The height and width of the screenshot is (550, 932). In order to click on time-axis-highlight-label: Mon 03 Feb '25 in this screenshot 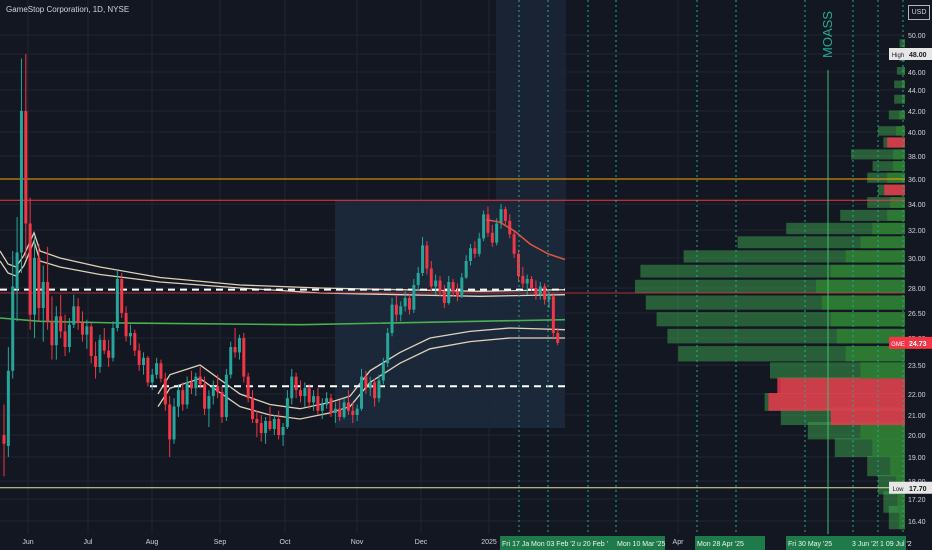, I will do `click(555, 544)`.